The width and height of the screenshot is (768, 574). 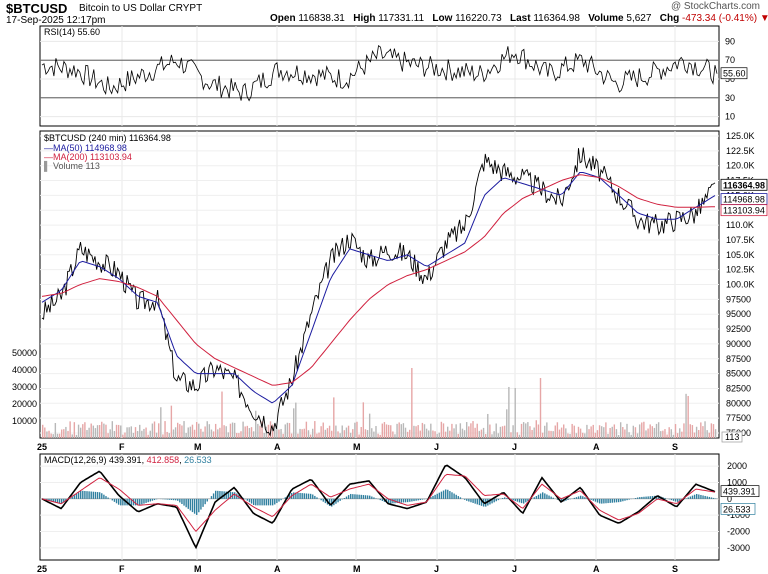 I want to click on rsi-y-tick: 10, so click(x=730, y=117).